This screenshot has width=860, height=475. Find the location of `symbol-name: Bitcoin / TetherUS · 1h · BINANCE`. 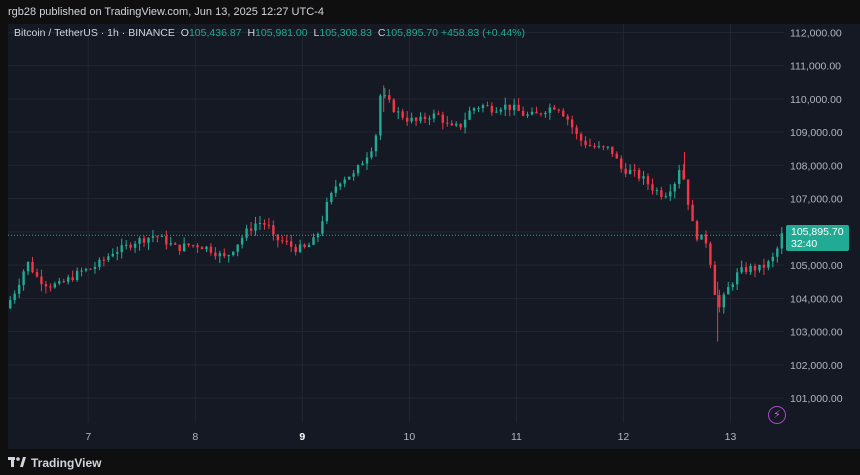

symbol-name: Bitcoin / TetherUS · 1h · BINANCE is located at coordinates (94, 33).